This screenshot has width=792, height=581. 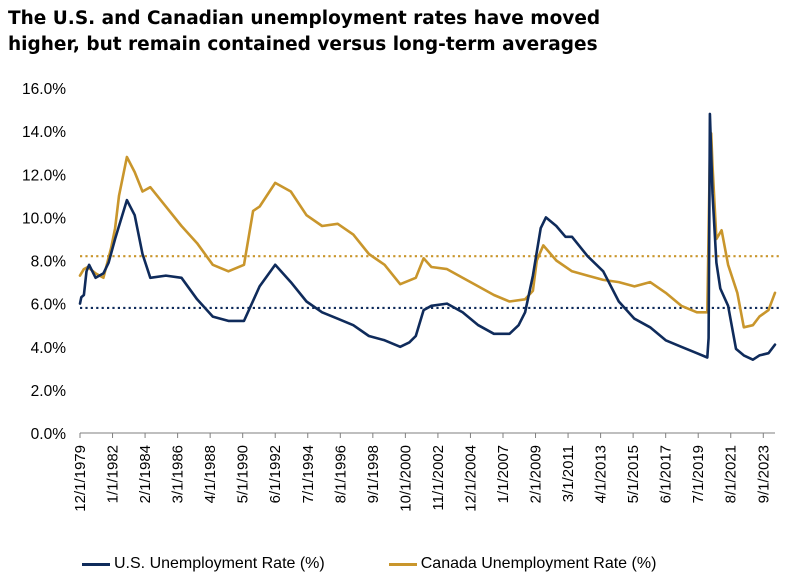 I want to click on x-tick-label: 6/1/2017, so click(x=666, y=474).